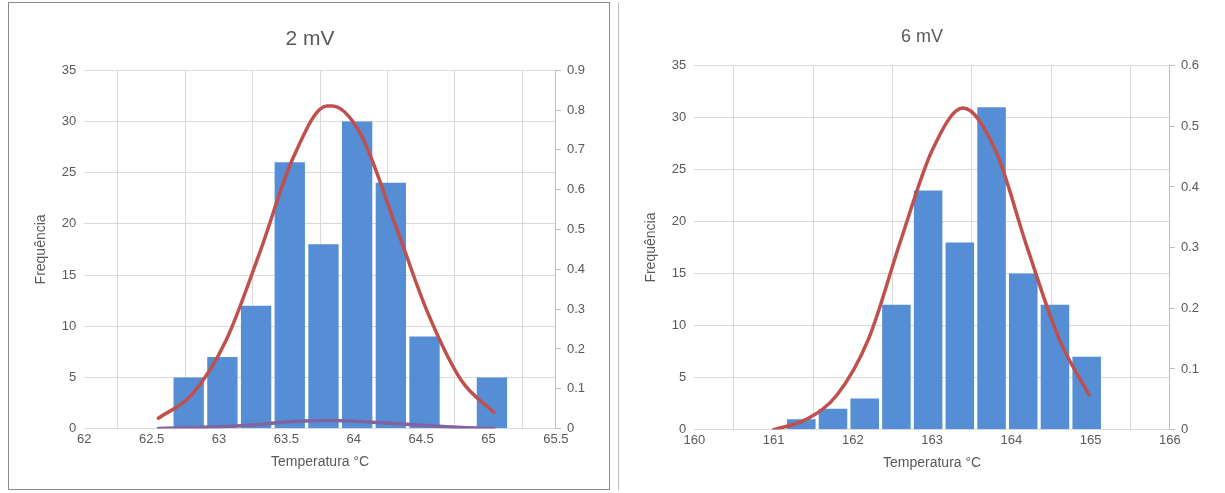 The image size is (1225, 493). What do you see at coordinates (773, 439) in the screenshot?
I see `x-tick-label: 161` at bounding box center [773, 439].